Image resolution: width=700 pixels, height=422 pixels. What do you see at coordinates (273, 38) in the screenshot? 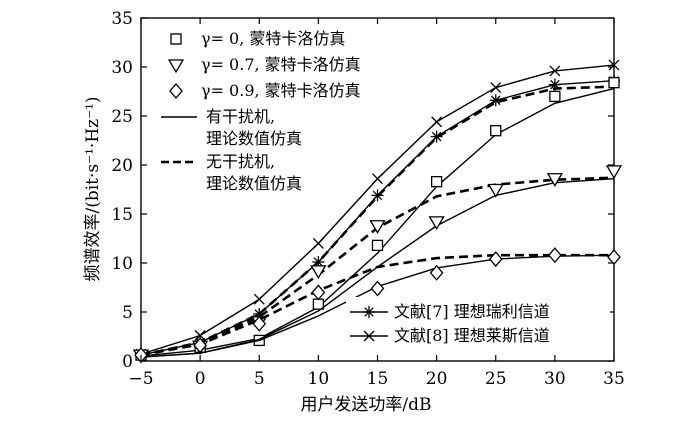
I see `legend-label-0: γ= 0, 蒙特卡洛仿真` at bounding box center [273, 38].